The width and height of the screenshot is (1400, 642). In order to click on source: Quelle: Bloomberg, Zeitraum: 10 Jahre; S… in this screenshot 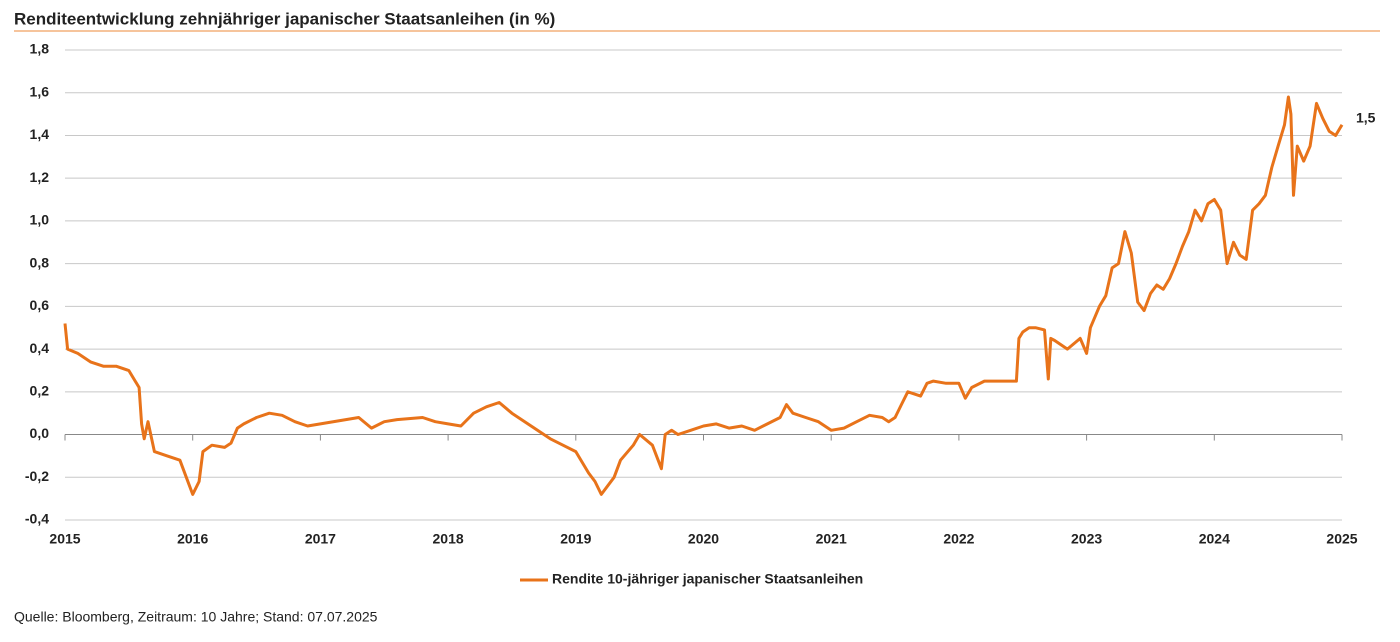, I will do `click(196, 617)`.